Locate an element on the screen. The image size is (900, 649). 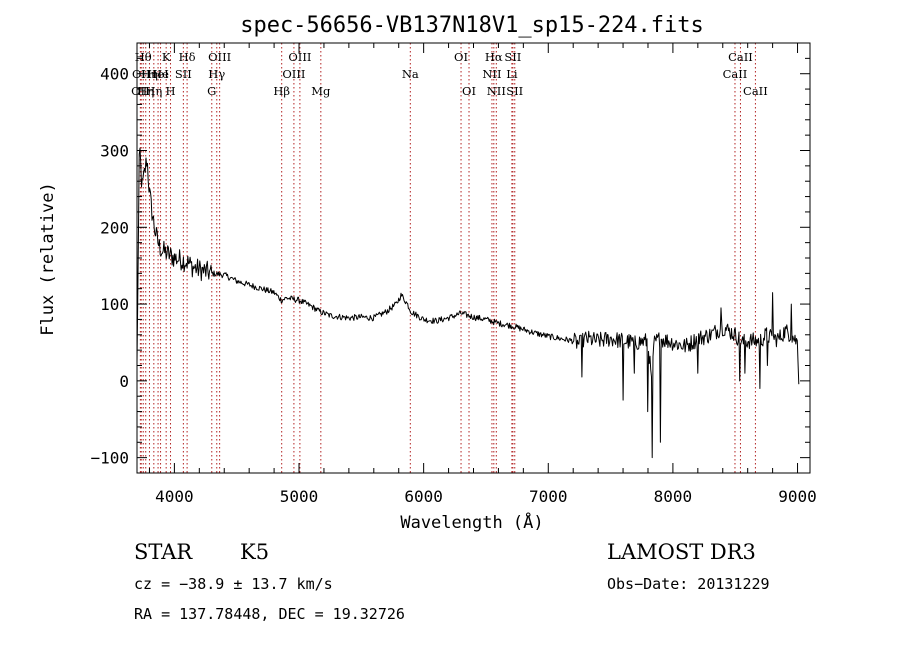
x-tick-label-3: 7000 is located at coordinates (548, 496).